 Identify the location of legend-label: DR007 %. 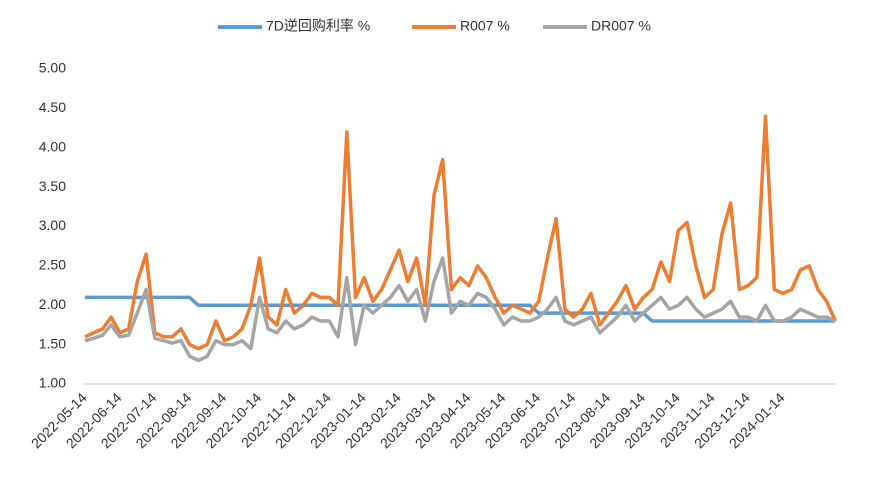
(621, 26).